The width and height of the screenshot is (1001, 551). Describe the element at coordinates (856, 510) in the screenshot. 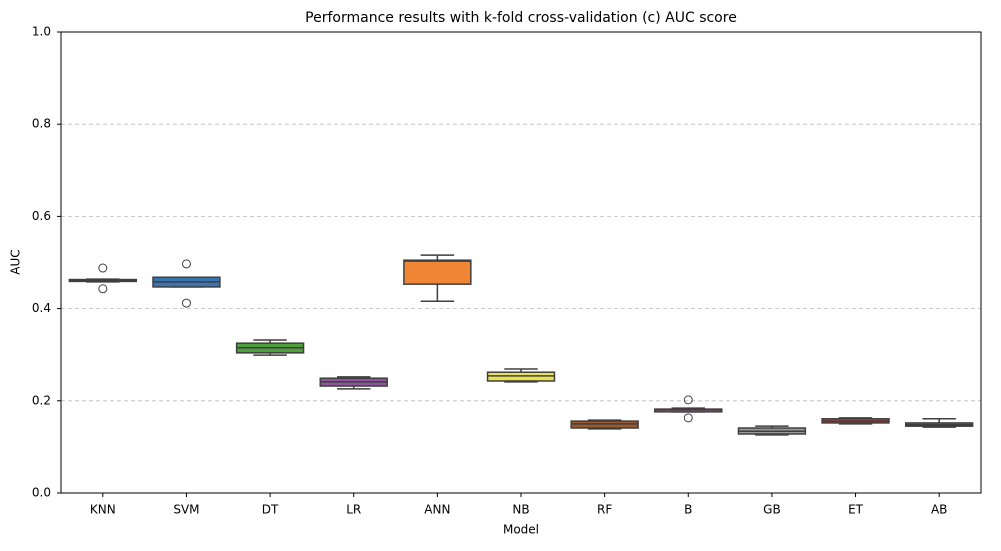

I see `x-tick-label: ET` at that location.